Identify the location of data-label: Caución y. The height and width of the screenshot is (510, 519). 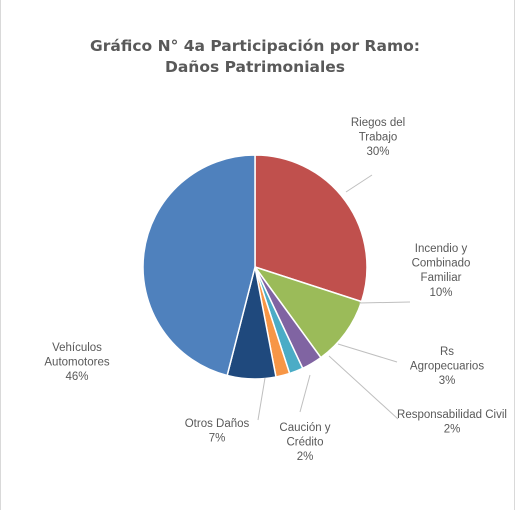
(304, 428).